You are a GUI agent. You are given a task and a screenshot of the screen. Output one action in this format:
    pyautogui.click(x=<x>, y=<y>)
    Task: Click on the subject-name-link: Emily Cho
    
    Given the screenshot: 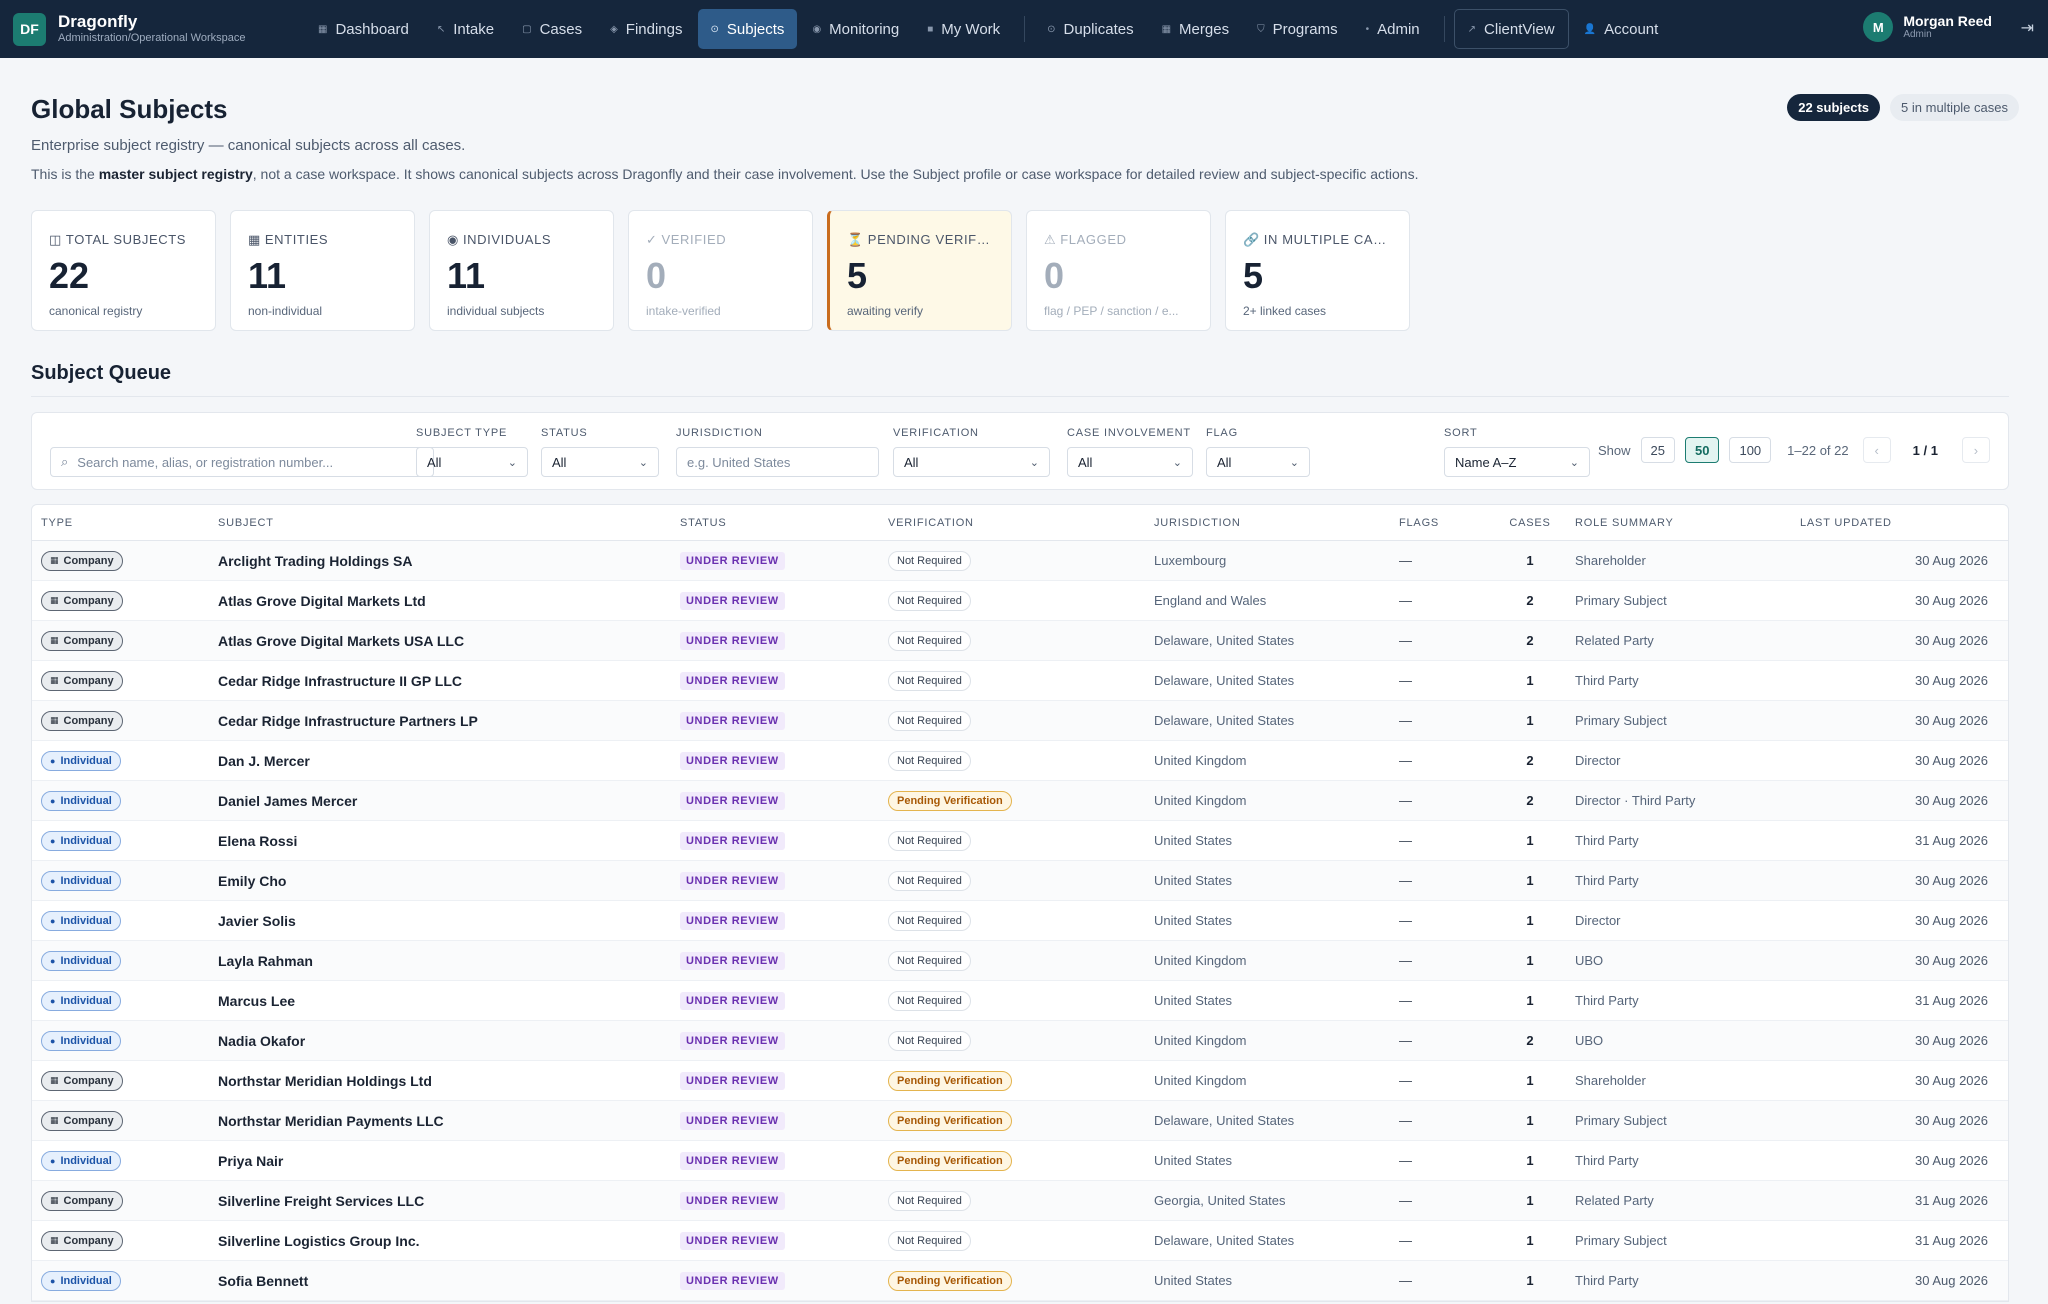 What is the action you would take?
    pyautogui.click(x=252, y=880)
    